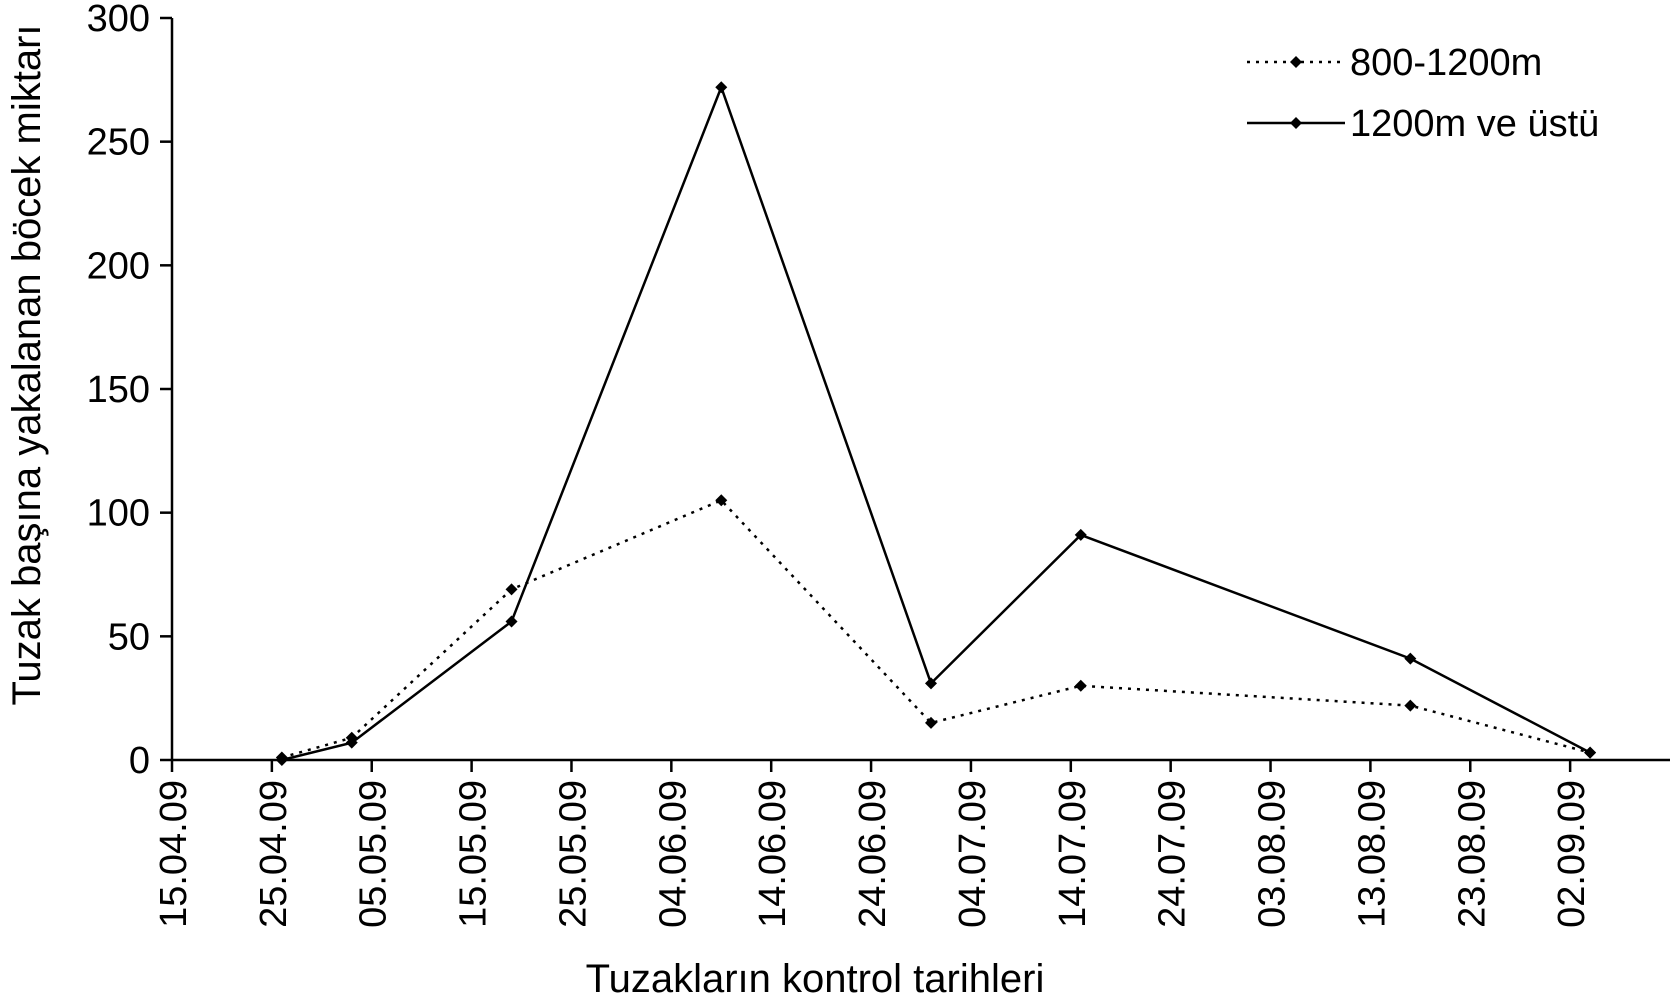 The width and height of the screenshot is (1679, 1001). What do you see at coordinates (1173, 854) in the screenshot?
I see `x-tick-label: 24.07.09` at bounding box center [1173, 854].